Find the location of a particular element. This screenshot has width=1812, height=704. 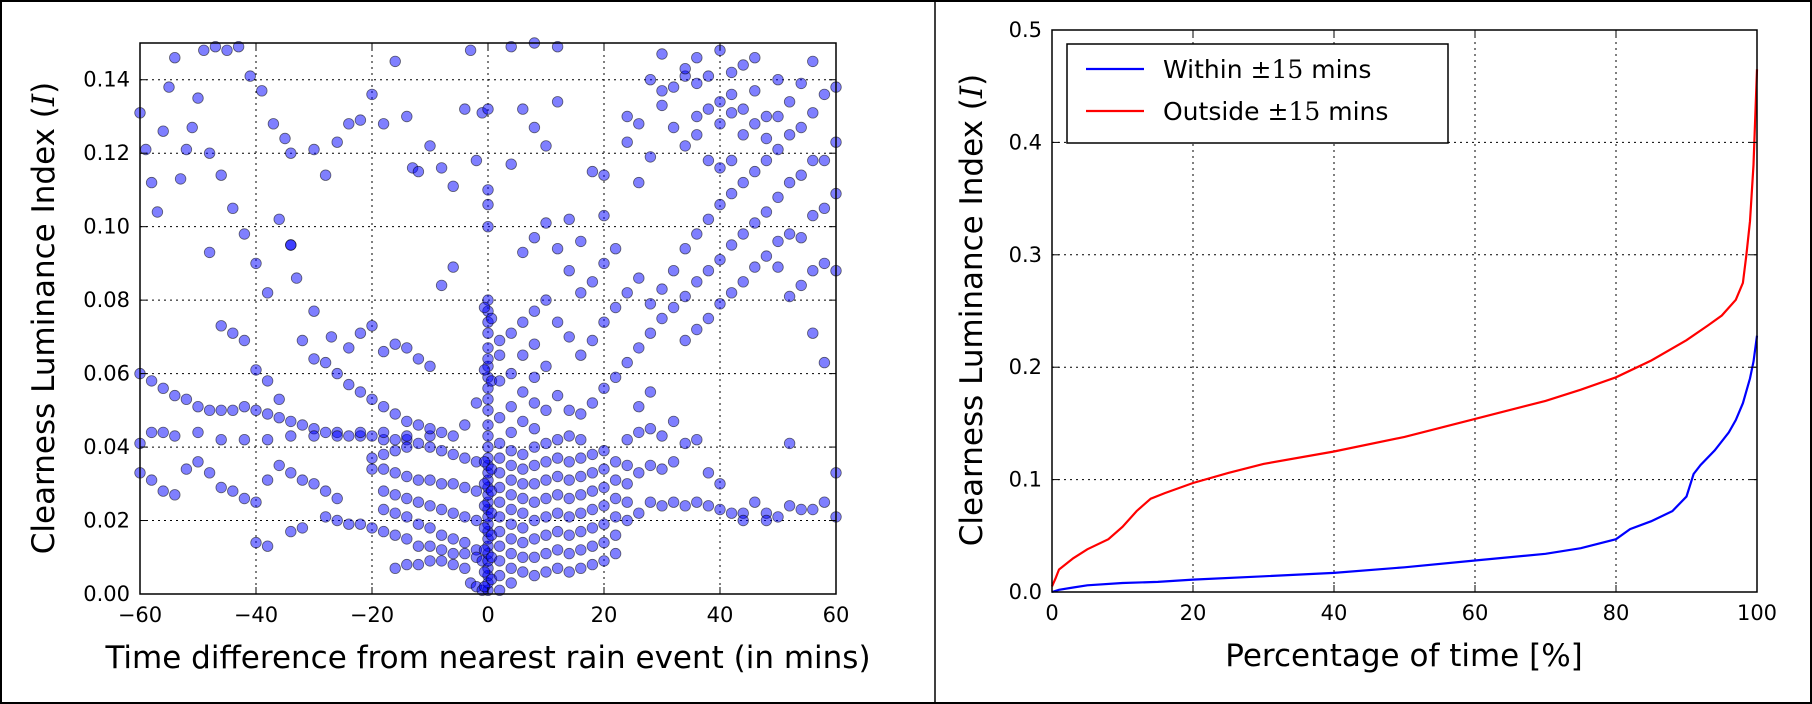

legend-label-within-math: ±15 is located at coordinates (1277, 69).